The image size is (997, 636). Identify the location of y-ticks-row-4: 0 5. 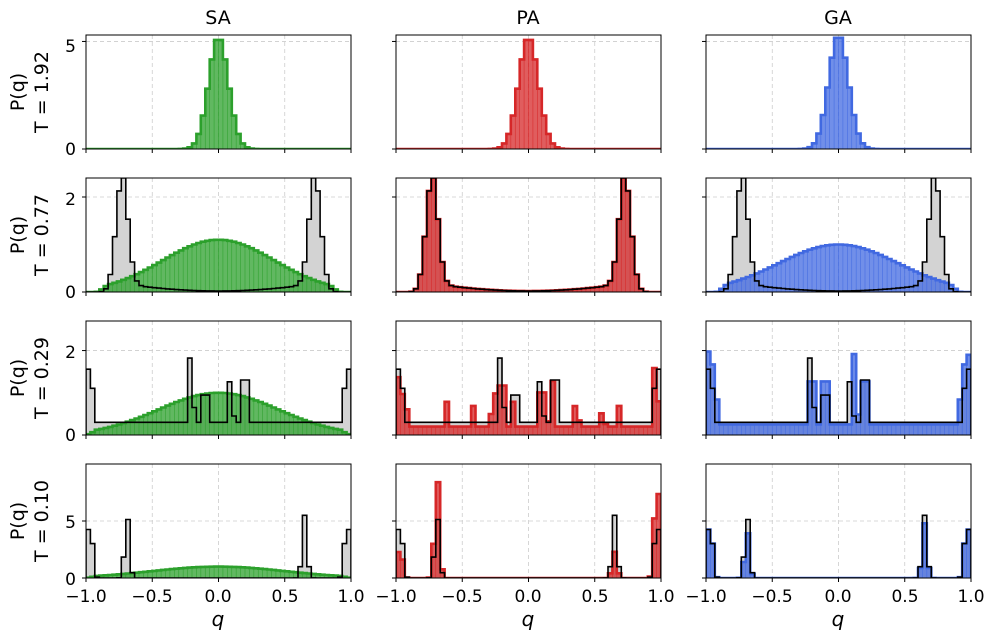
(70, 551).